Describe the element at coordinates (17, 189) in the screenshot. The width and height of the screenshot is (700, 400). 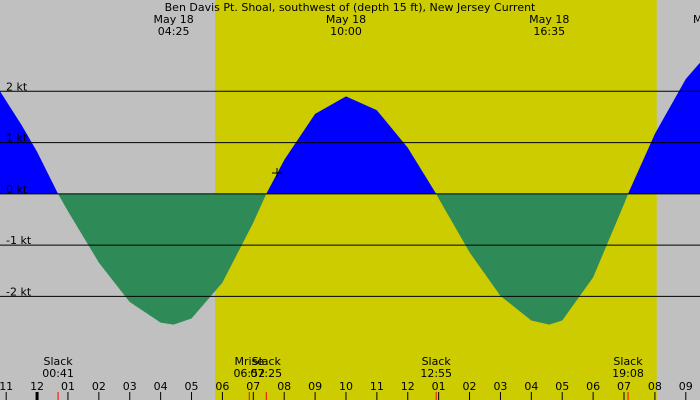
I see `y-tick-label: 0 kt` at that location.